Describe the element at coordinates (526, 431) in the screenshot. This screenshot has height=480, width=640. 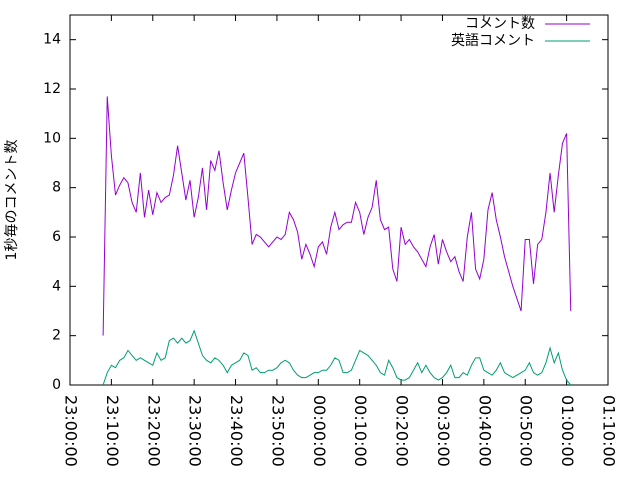
I see `x-tick-label: 00:50:00` at that location.